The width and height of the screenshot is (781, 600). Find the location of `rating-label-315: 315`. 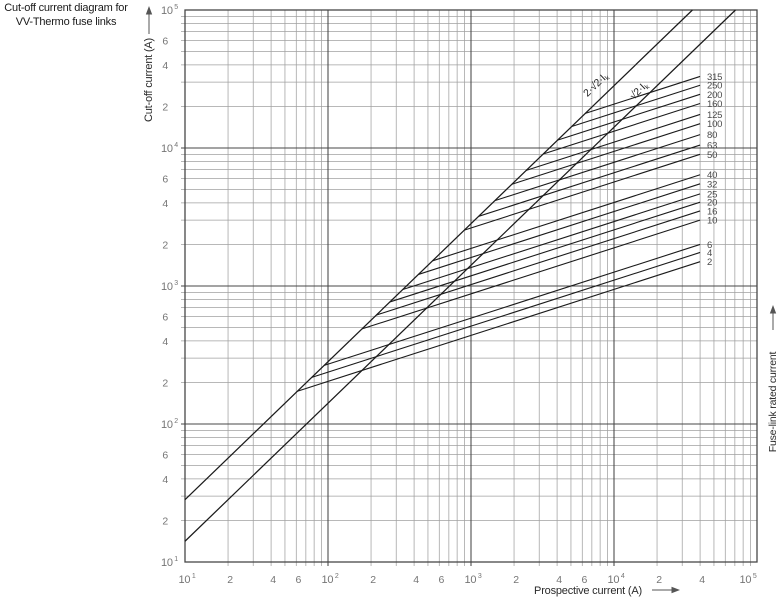

rating-label-315: 315 is located at coordinates (714, 77).